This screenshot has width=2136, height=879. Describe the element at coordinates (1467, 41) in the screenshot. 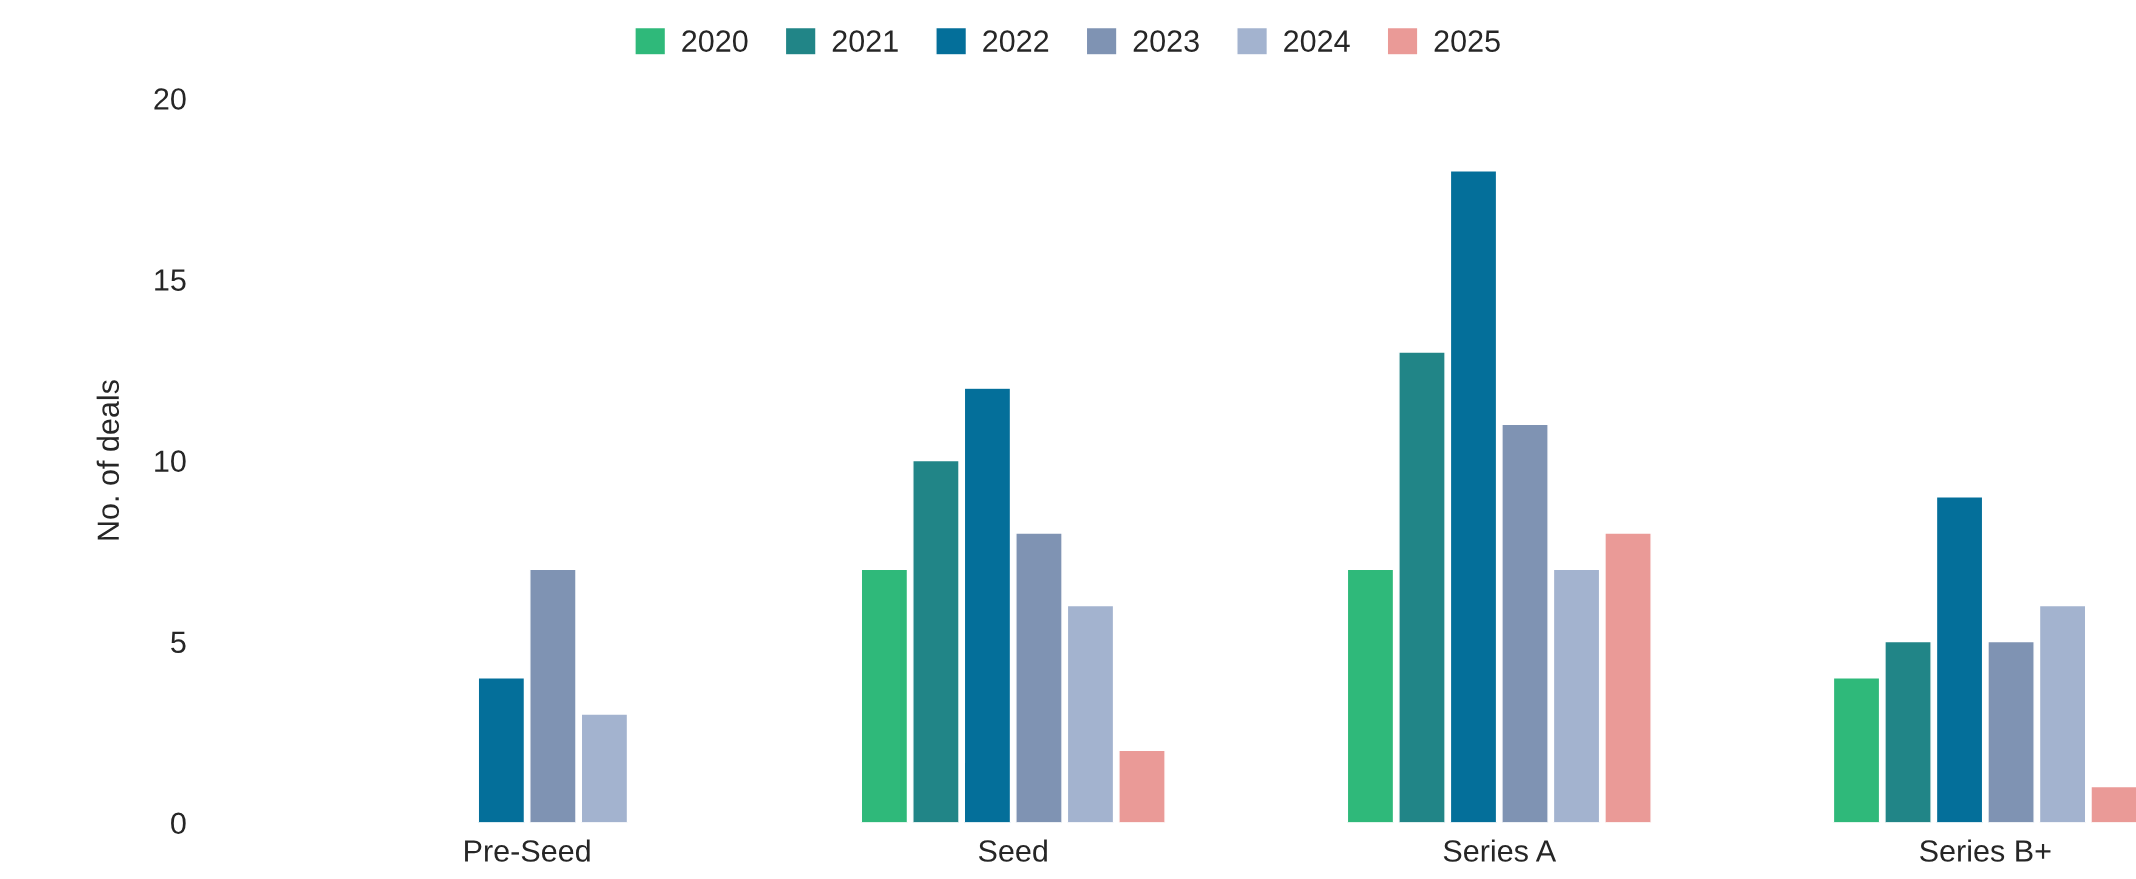

I see `legend-label: 2025` at that location.